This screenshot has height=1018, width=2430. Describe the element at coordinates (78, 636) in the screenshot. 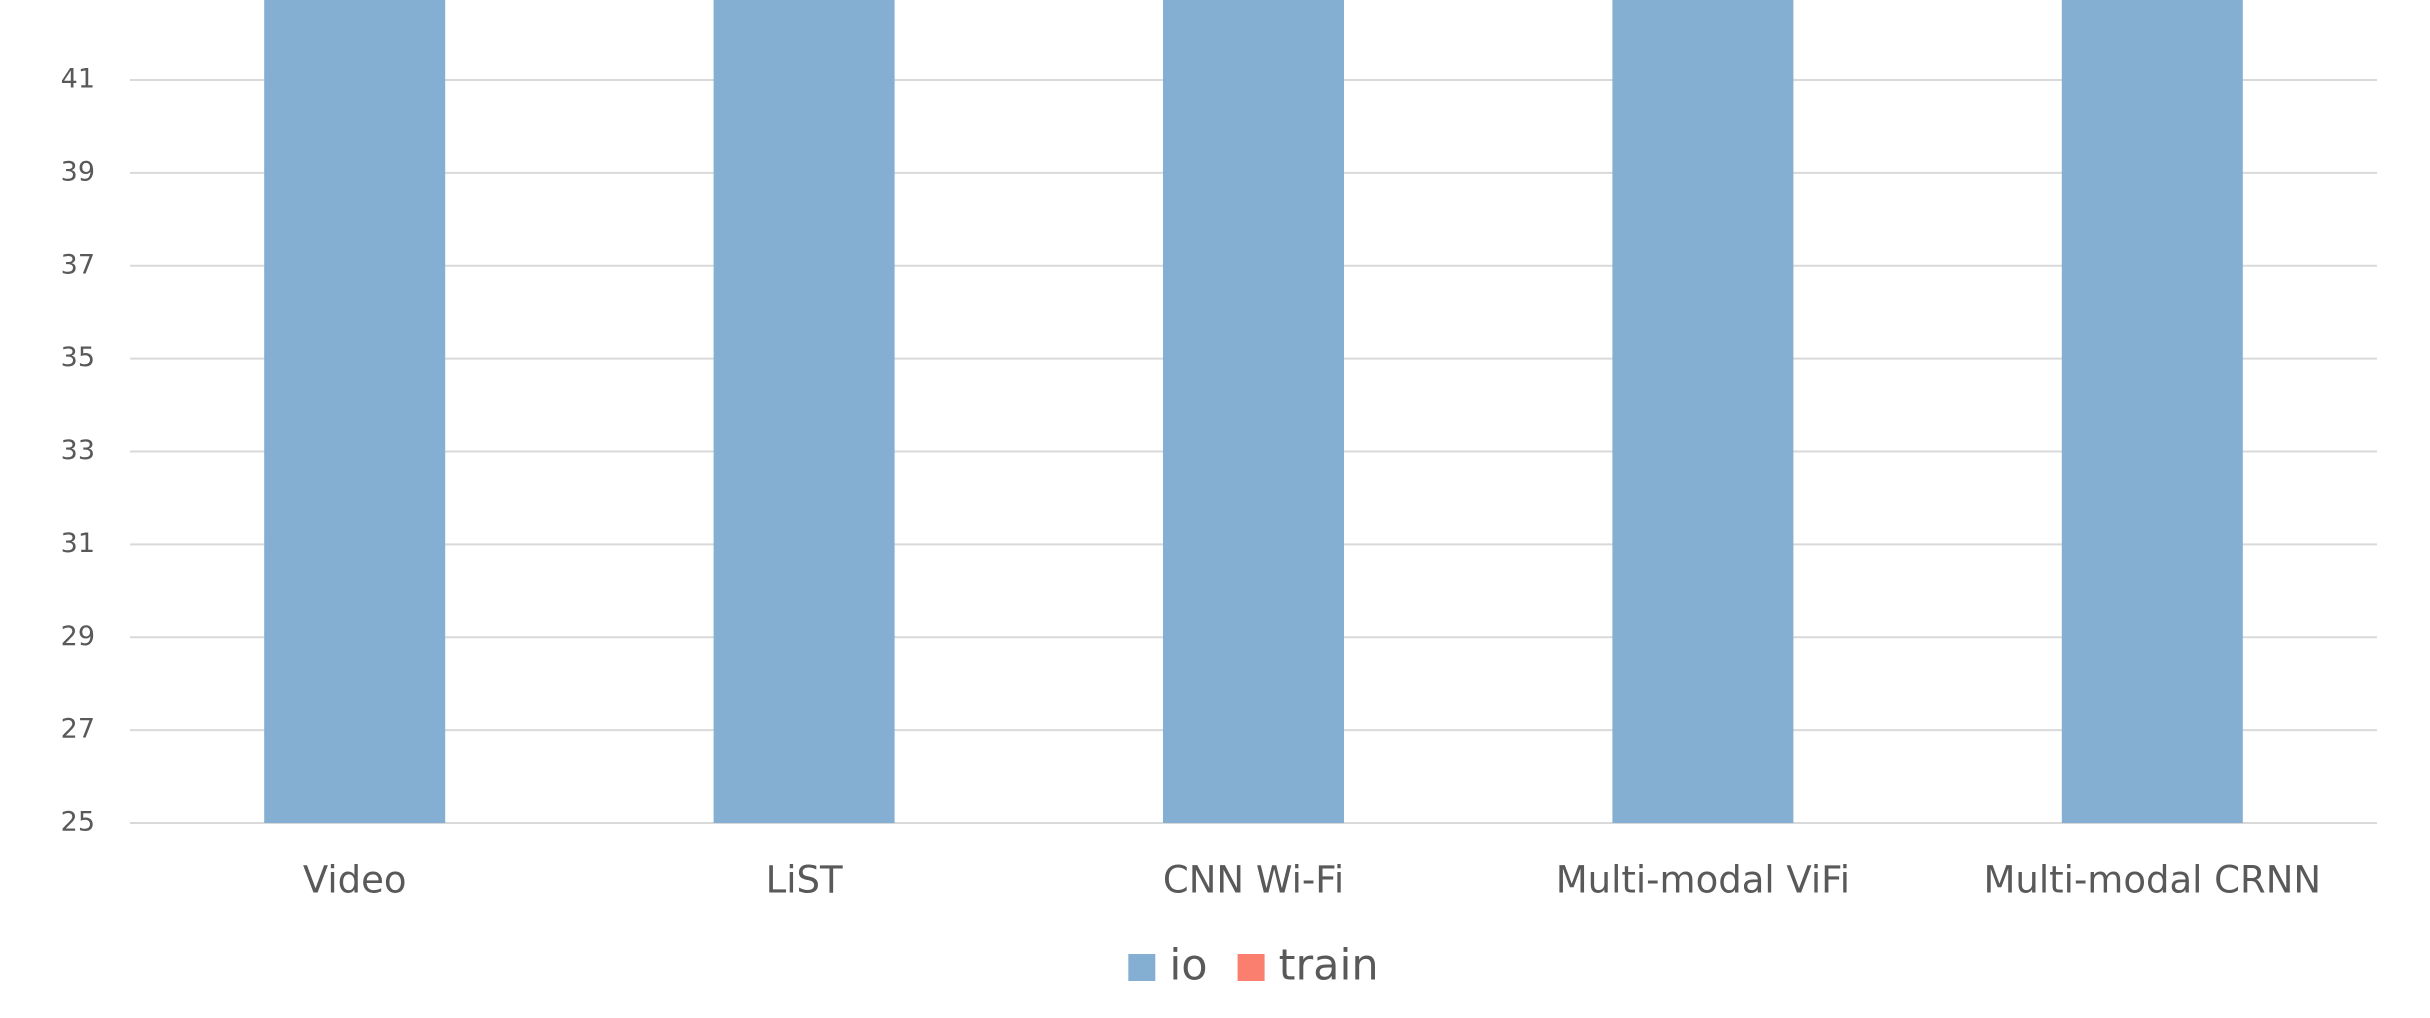

I see `y-tick-label: 29` at that location.